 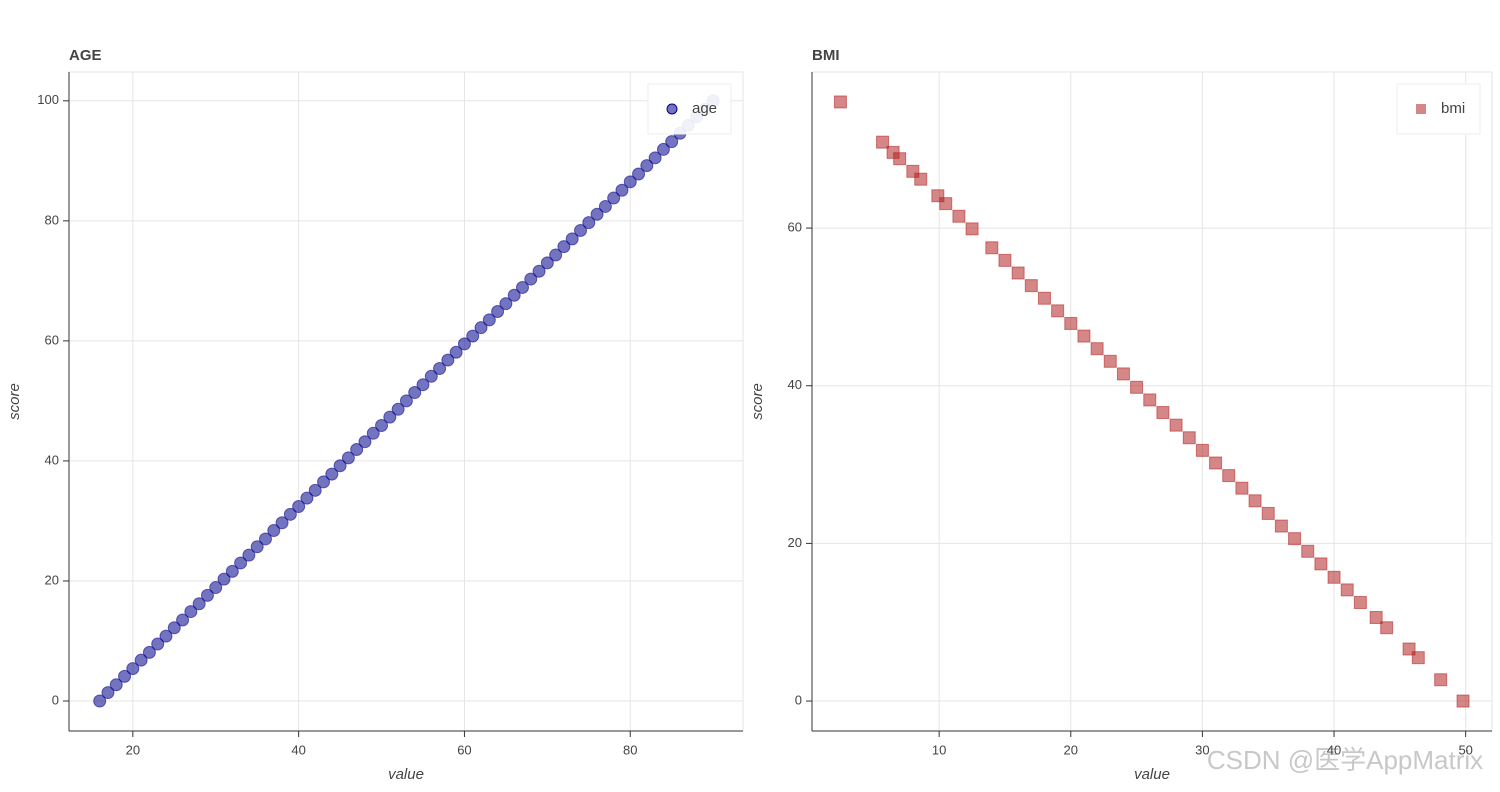 What do you see at coordinates (14, 401) in the screenshot?
I see `y-axis-label: score` at bounding box center [14, 401].